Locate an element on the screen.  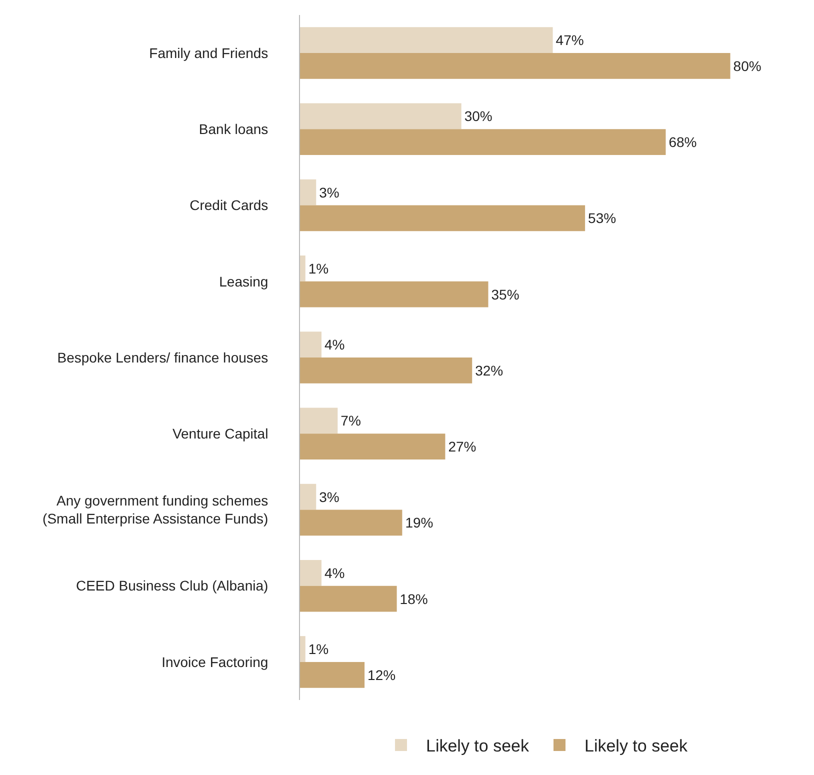
data-label: 30% is located at coordinates (478, 116).